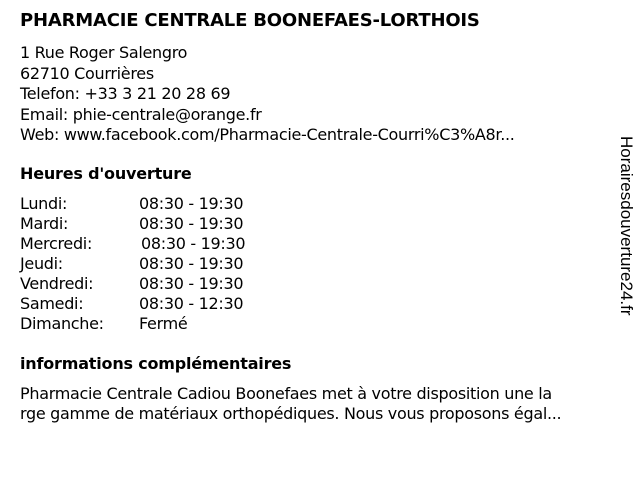 This screenshot has width=640, height=480. Describe the element at coordinates (191, 303) in the screenshot. I see `time: 08:30 - 12:30` at that location.